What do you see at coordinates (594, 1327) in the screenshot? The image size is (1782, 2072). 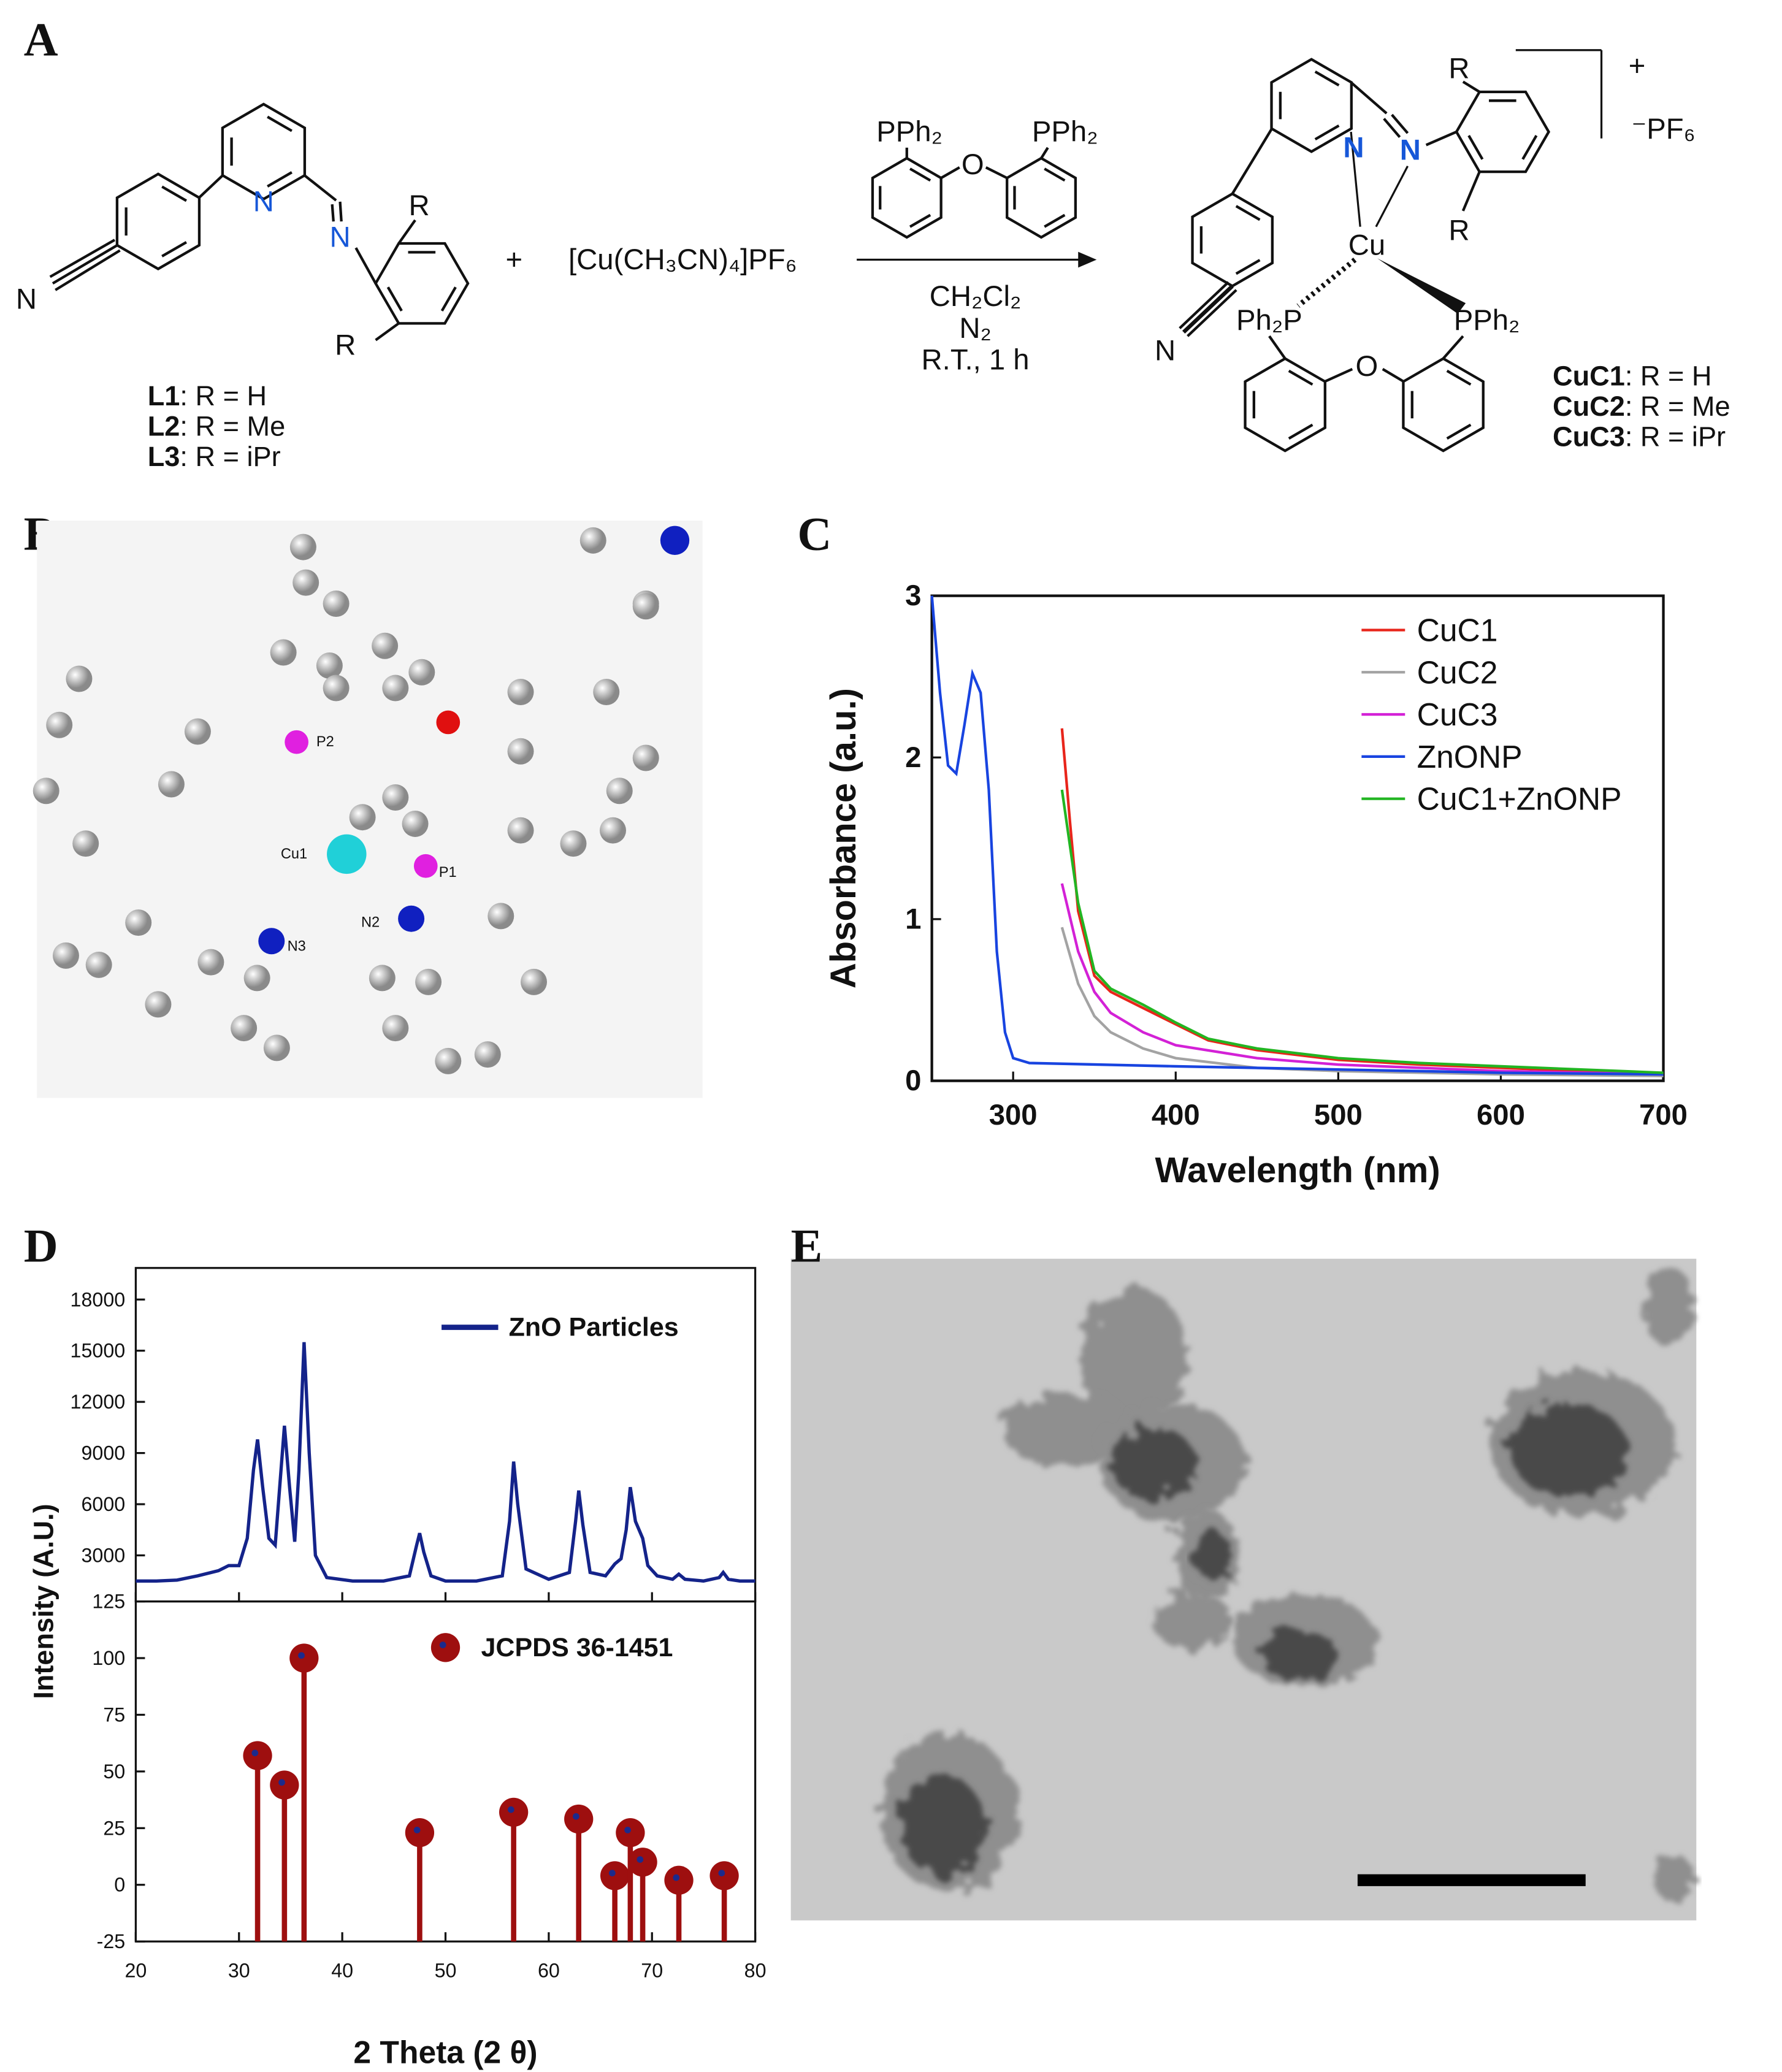 I see `legend-label: ZnO Particles` at bounding box center [594, 1327].